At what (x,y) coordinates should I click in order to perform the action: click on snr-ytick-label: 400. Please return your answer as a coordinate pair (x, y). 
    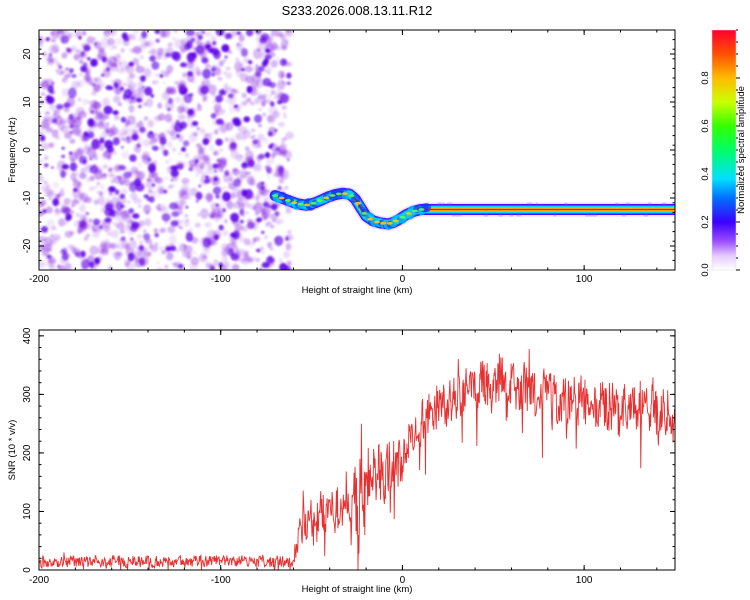
    Looking at the image, I should click on (27, 335).